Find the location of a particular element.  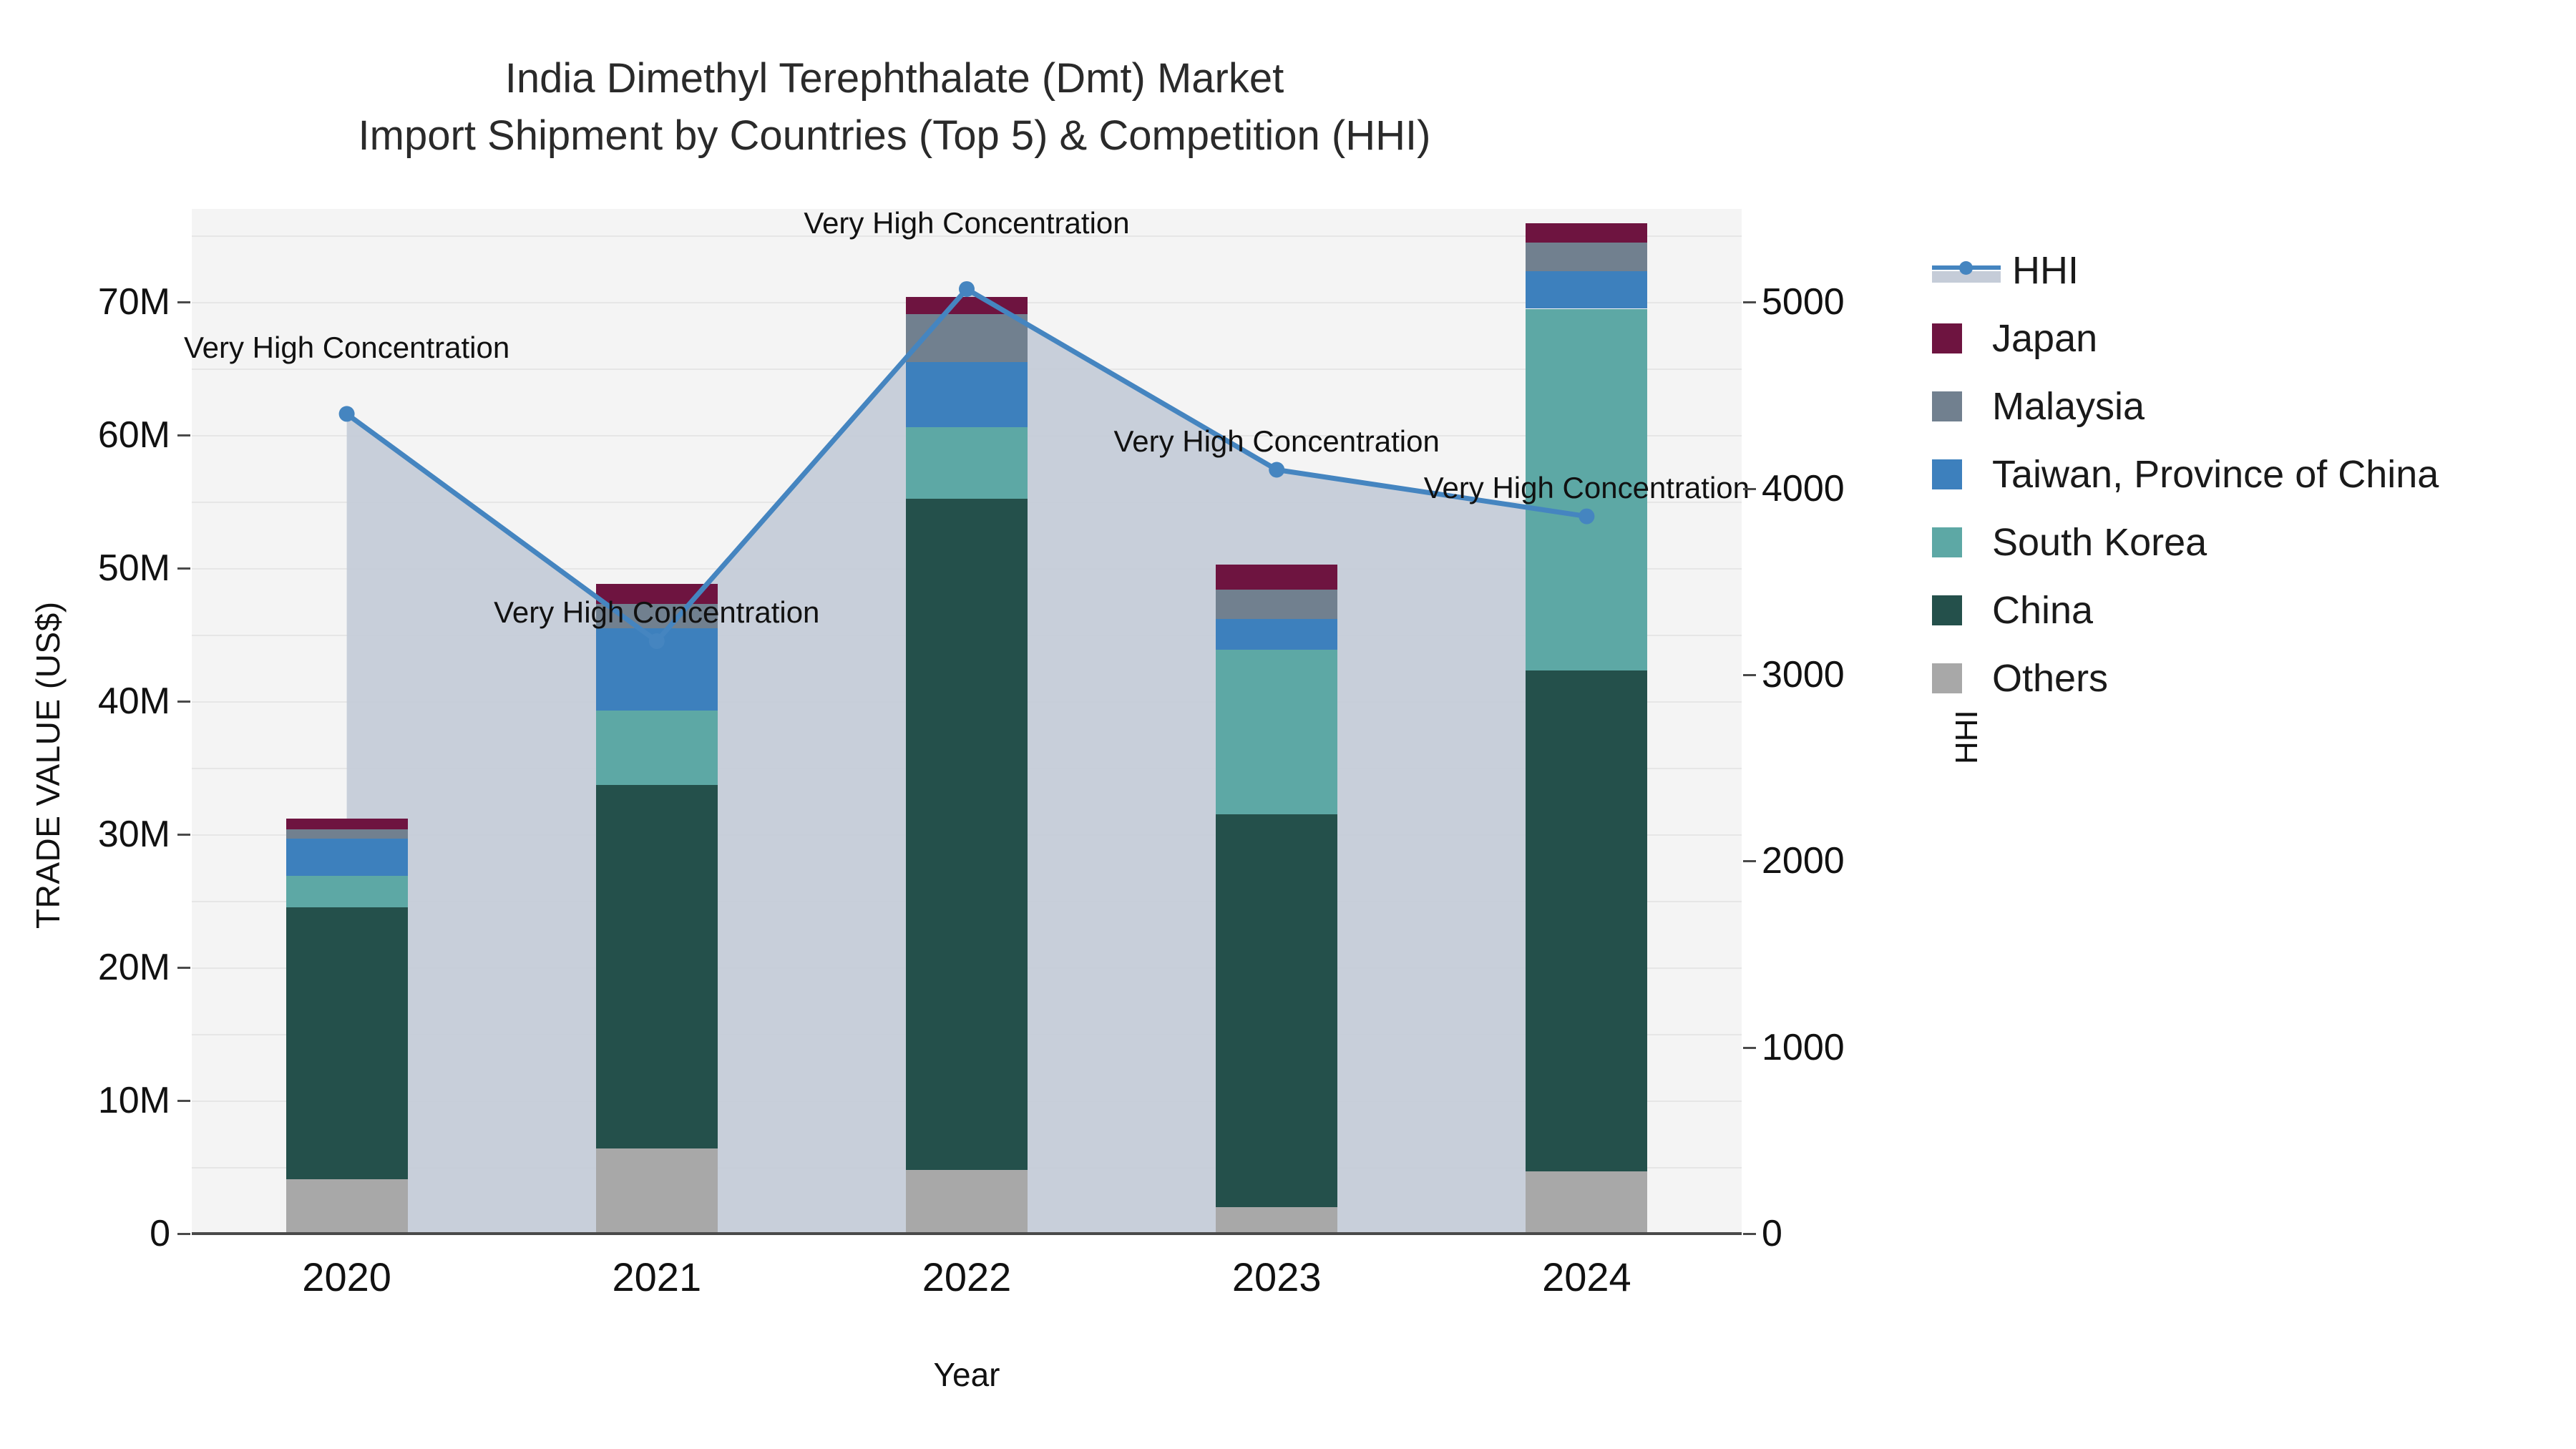

bar-segment-china-2024 is located at coordinates (1587, 920).